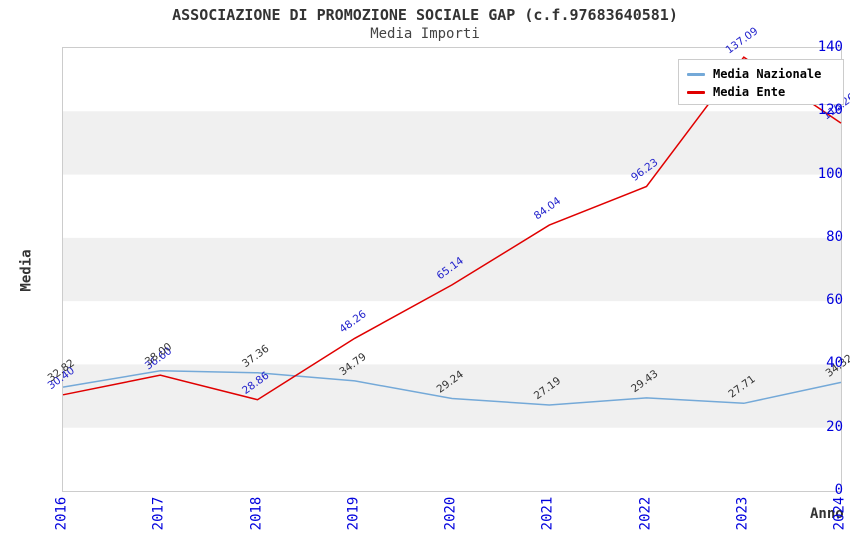 The image size is (850, 550). I want to click on x-tick-label: 2016, so click(61, 513).